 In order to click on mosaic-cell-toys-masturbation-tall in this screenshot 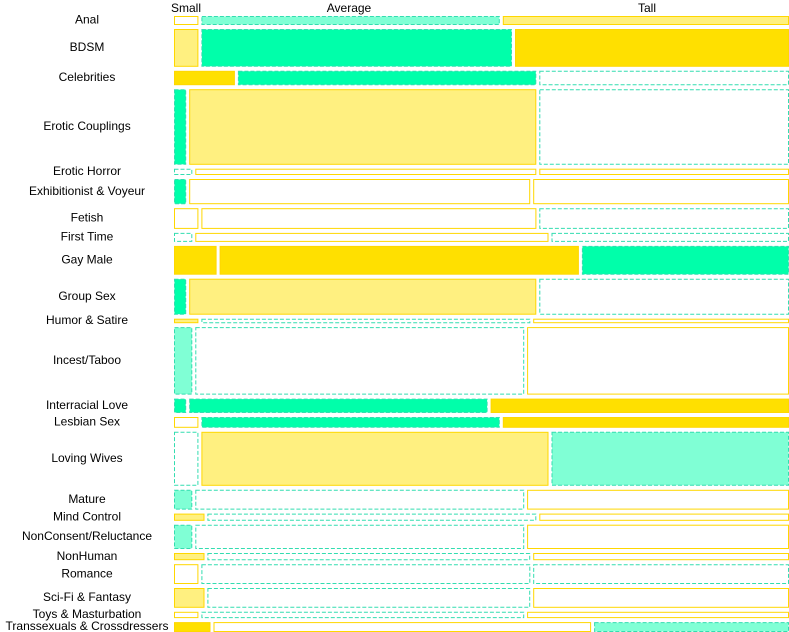, I will do `click(658, 615)`.